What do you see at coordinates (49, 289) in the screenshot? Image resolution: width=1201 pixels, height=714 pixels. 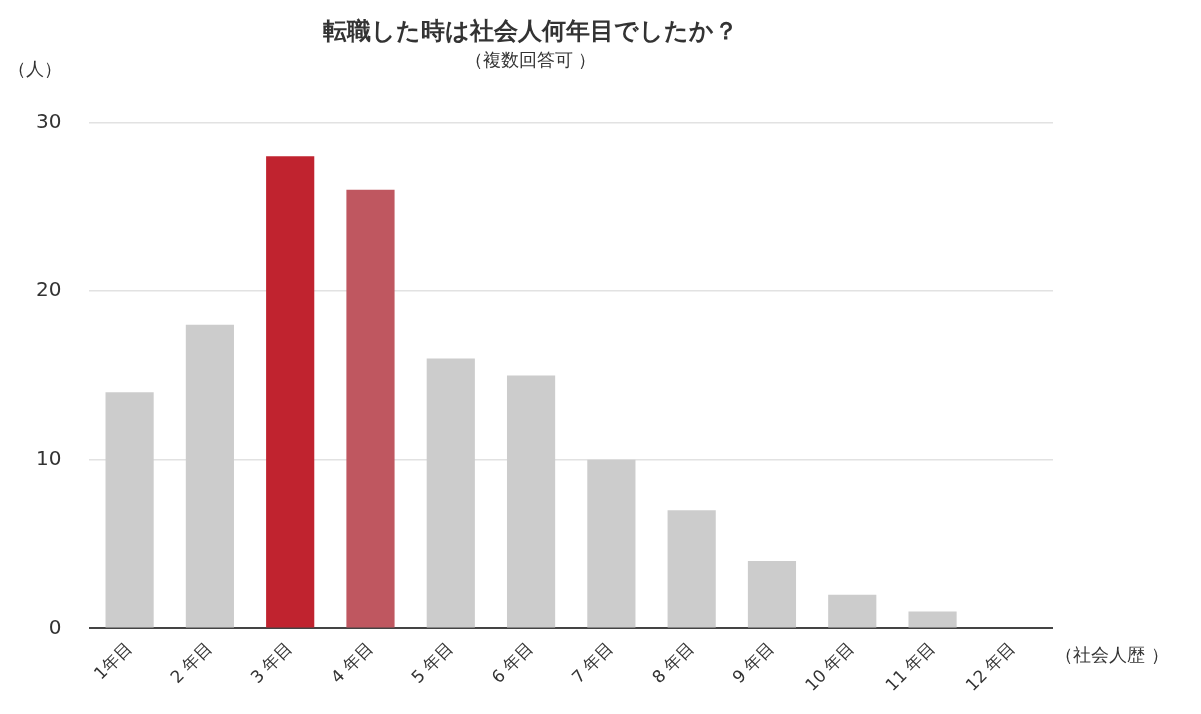 I see `y-tick-label: 20` at bounding box center [49, 289].